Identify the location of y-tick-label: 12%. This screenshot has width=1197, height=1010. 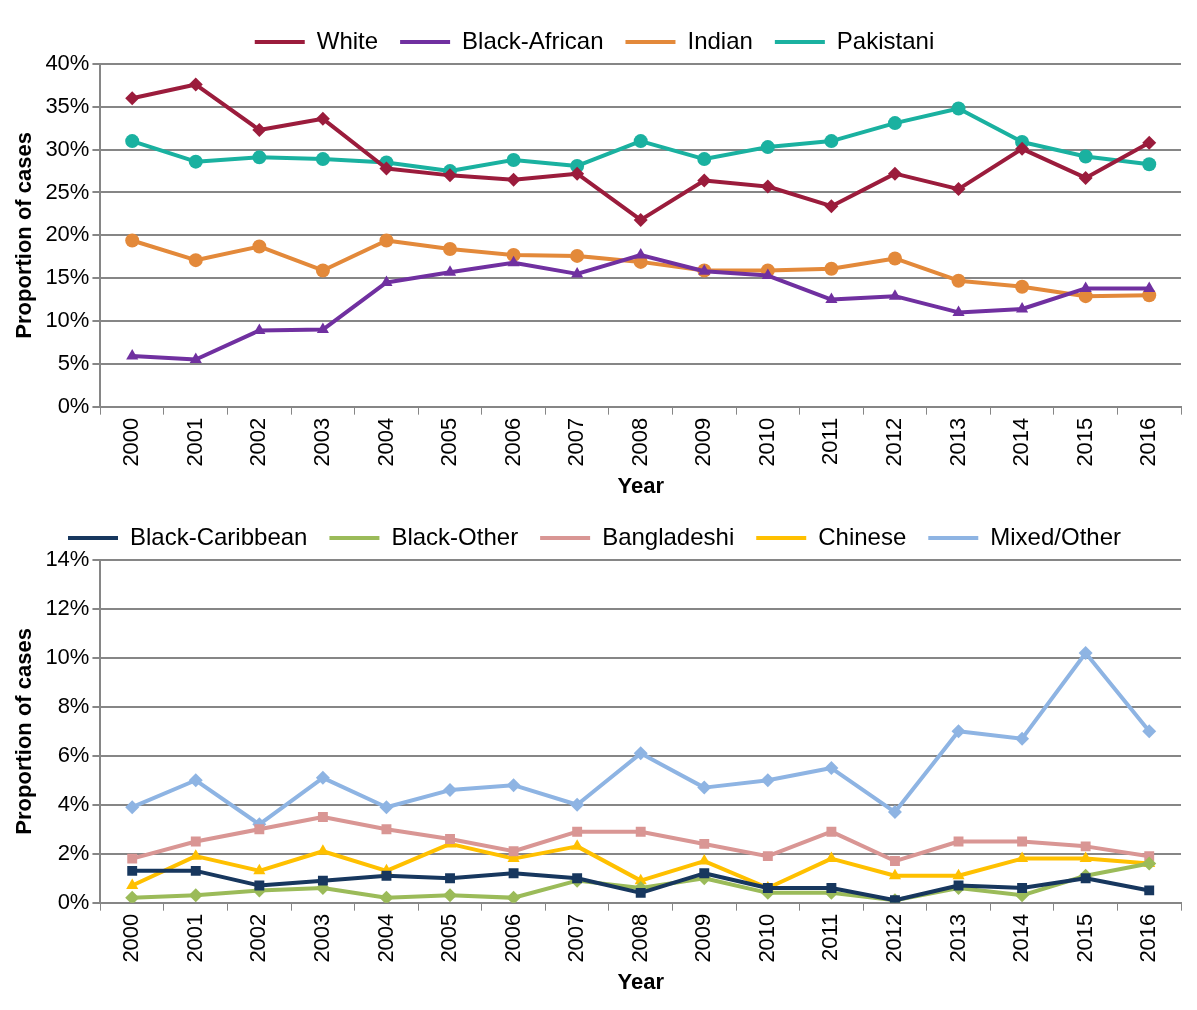
(67, 608).